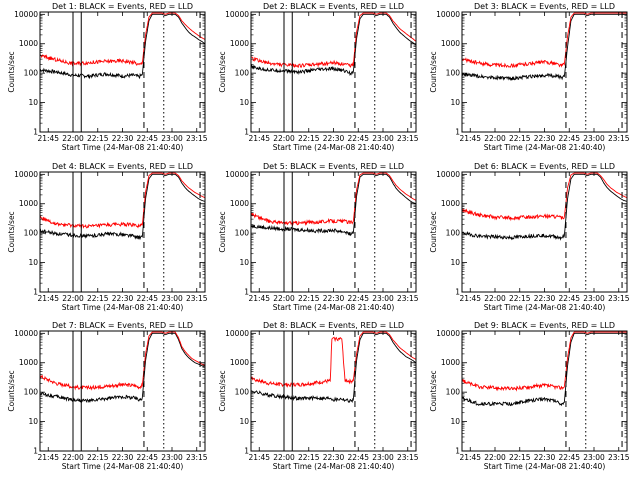 The image size is (640, 480). Describe the element at coordinates (333, 166) in the screenshot. I see `panel-title: Det 5: BLACK = Events, RED = LLD` at that location.